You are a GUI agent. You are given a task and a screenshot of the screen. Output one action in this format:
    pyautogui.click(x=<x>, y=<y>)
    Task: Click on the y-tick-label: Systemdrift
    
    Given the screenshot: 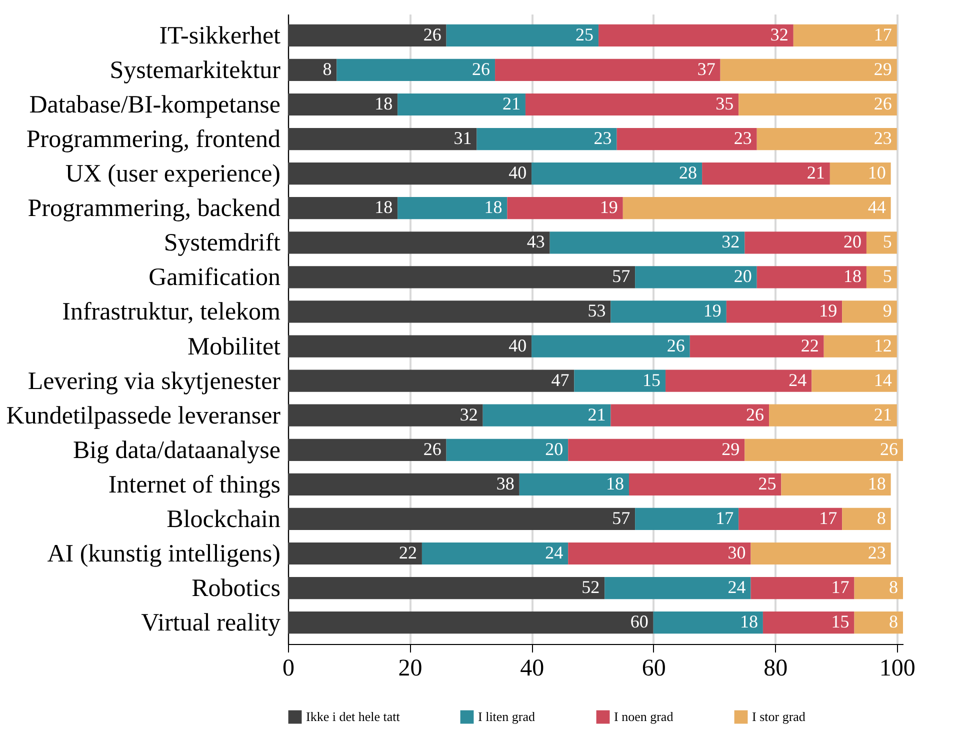 What is the action you would take?
    pyautogui.click(x=222, y=243)
    